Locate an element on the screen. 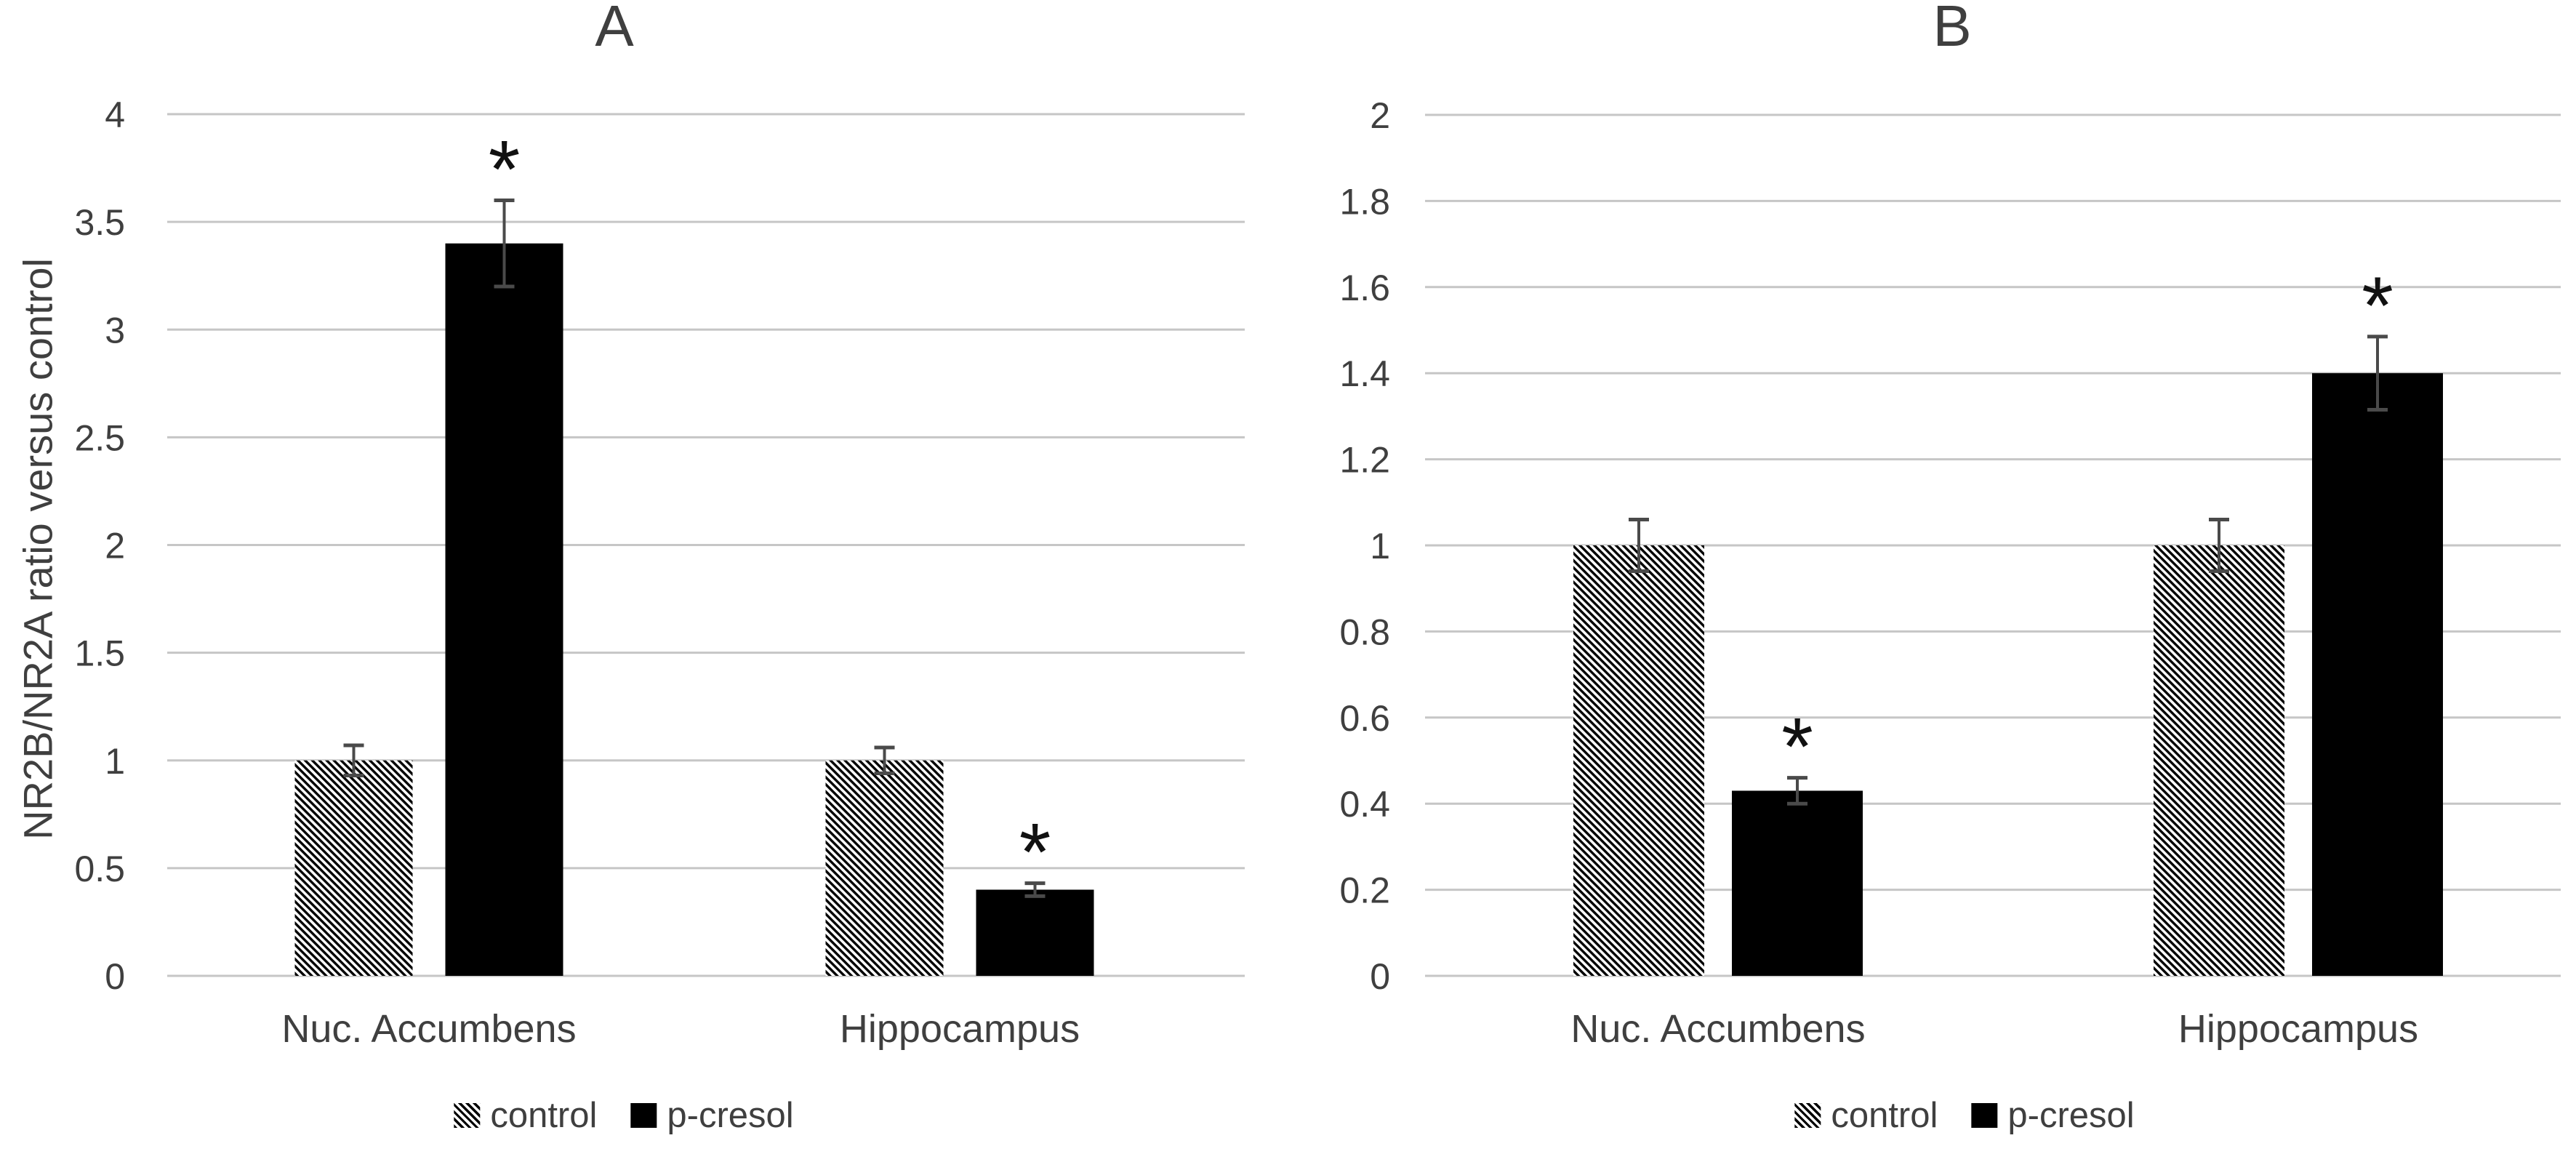 The height and width of the screenshot is (1154, 2576). ytick-label-a-3: 3 is located at coordinates (115, 330).